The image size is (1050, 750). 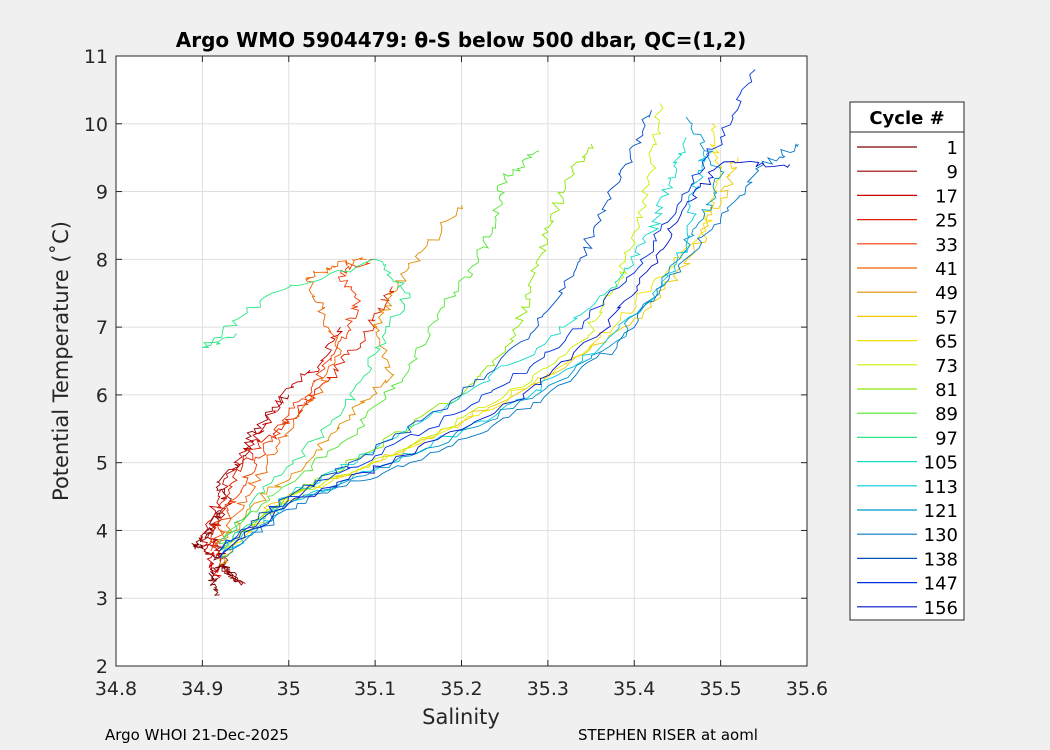 What do you see at coordinates (946, 414) in the screenshot?
I see `legend-label-89: 89` at bounding box center [946, 414].